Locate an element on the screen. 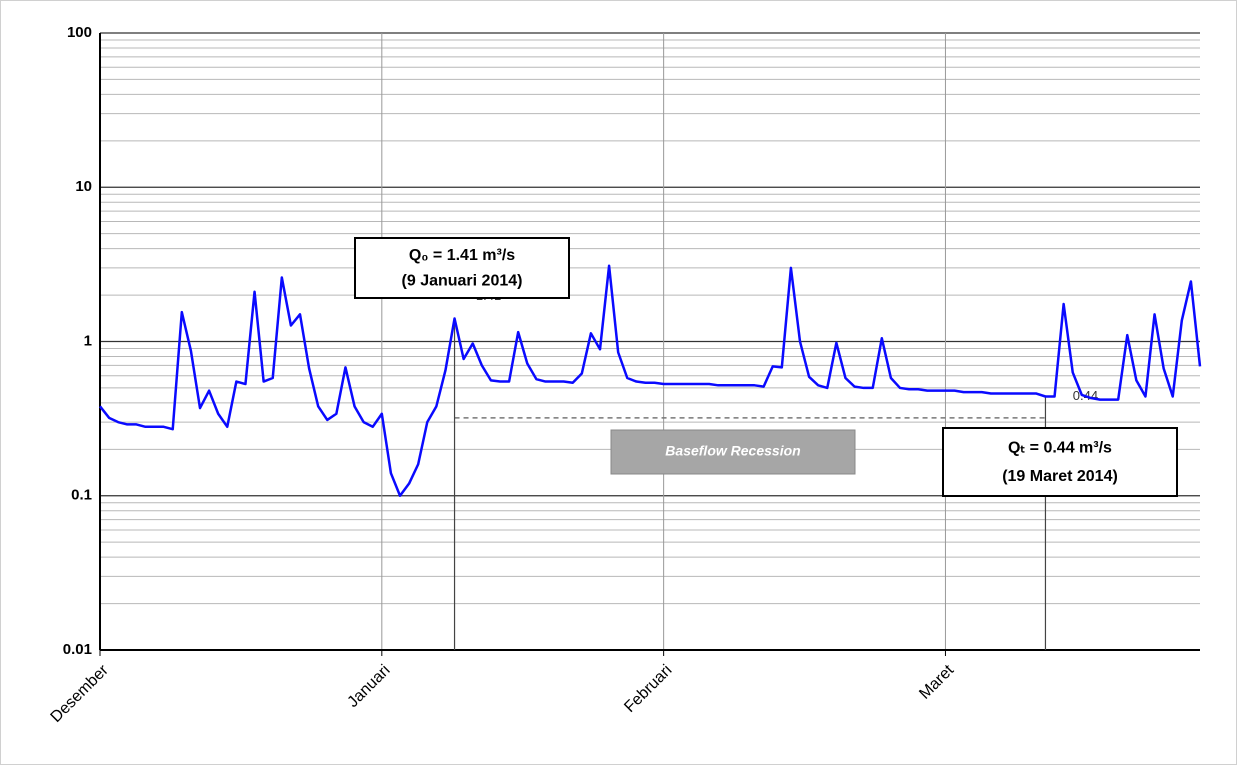  annotation-text: Q₀ = 1.41 m³/s is located at coordinates (462, 255).